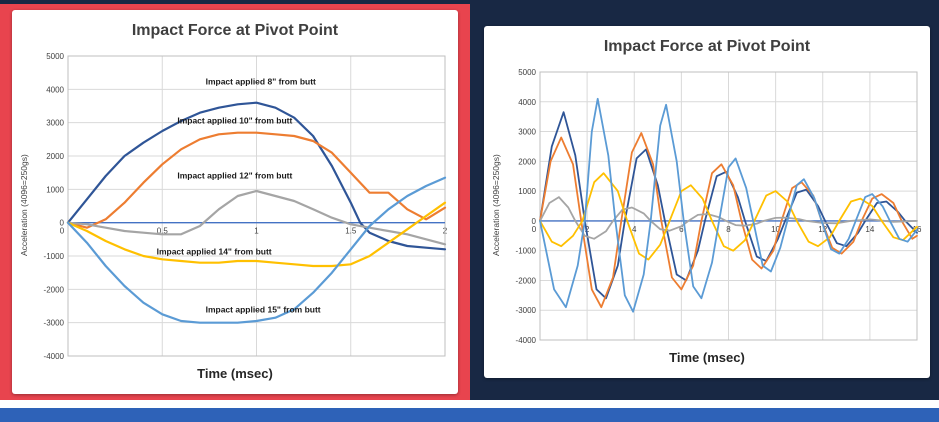 The width and height of the screenshot is (939, 422). I want to click on svg-text: Impact applied 8" from butt, so click(261, 81).